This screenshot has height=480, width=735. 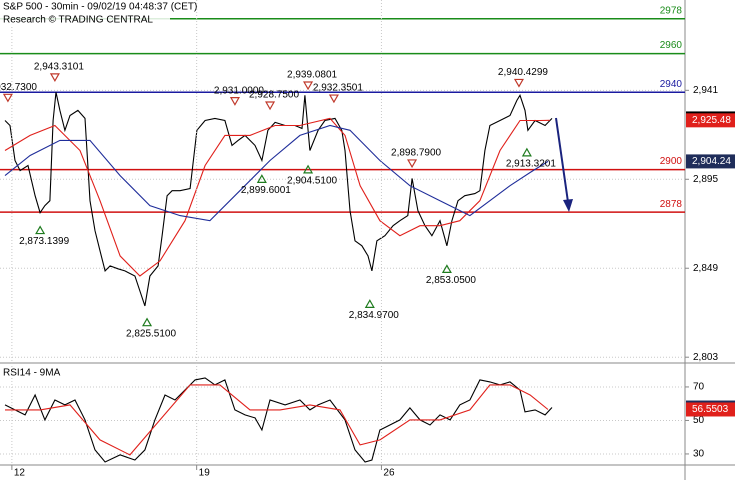 What do you see at coordinates (568, 205) in the screenshot?
I see `arrow-head` at bounding box center [568, 205].